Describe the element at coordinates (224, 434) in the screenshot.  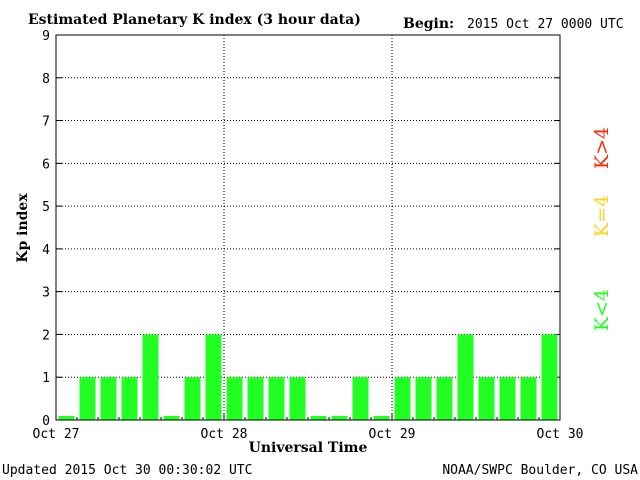
I see `x-tick-label: Oct 28` at that location.